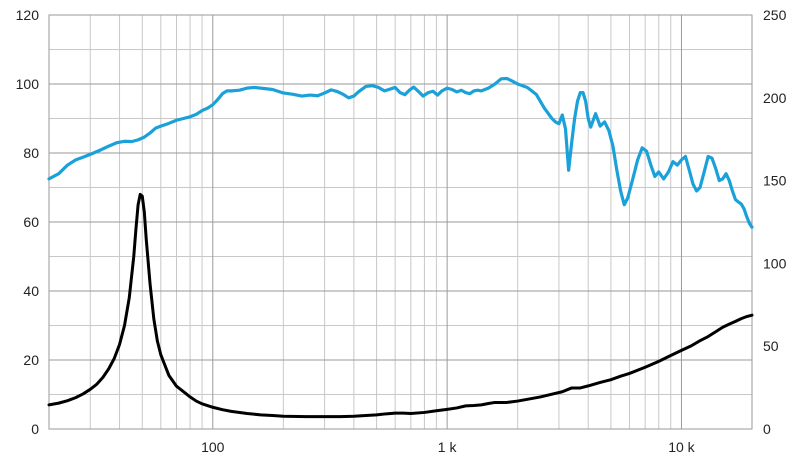  I want to click on y-axis-right-ticks: 0 50 100 150 200 250, so click(775, 222).